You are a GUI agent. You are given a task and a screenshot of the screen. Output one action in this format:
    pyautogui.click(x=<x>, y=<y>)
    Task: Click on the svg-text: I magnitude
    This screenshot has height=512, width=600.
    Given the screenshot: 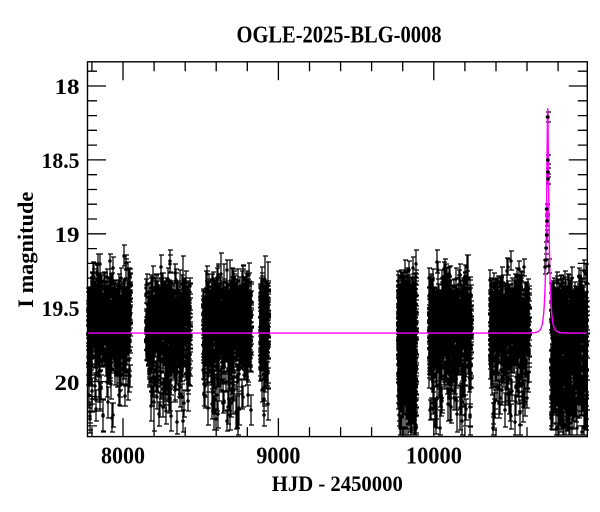 What is the action you would take?
    pyautogui.click(x=25, y=250)
    